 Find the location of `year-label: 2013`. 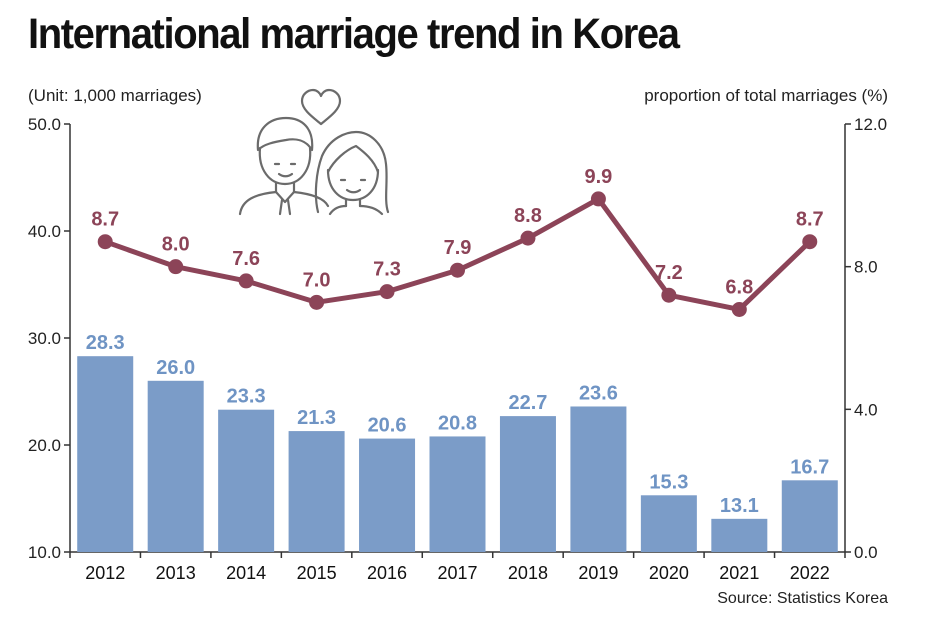

year-label: 2013 is located at coordinates (176, 573).